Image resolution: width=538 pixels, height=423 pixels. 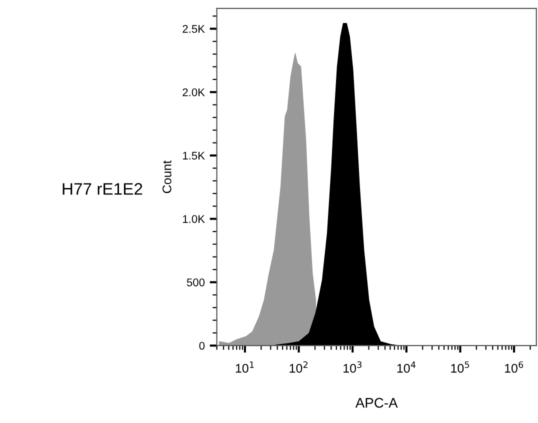 I want to click on y-tick-label: 1.5K, so click(x=194, y=156).